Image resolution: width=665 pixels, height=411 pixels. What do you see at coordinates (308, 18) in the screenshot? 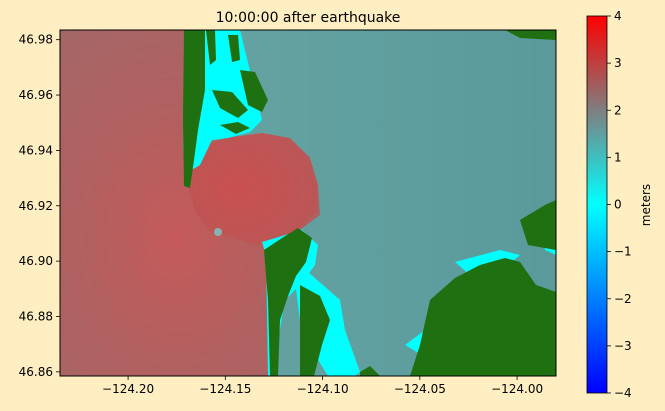
I see `chart-title: 10:00:00 after earthquake` at bounding box center [308, 18].